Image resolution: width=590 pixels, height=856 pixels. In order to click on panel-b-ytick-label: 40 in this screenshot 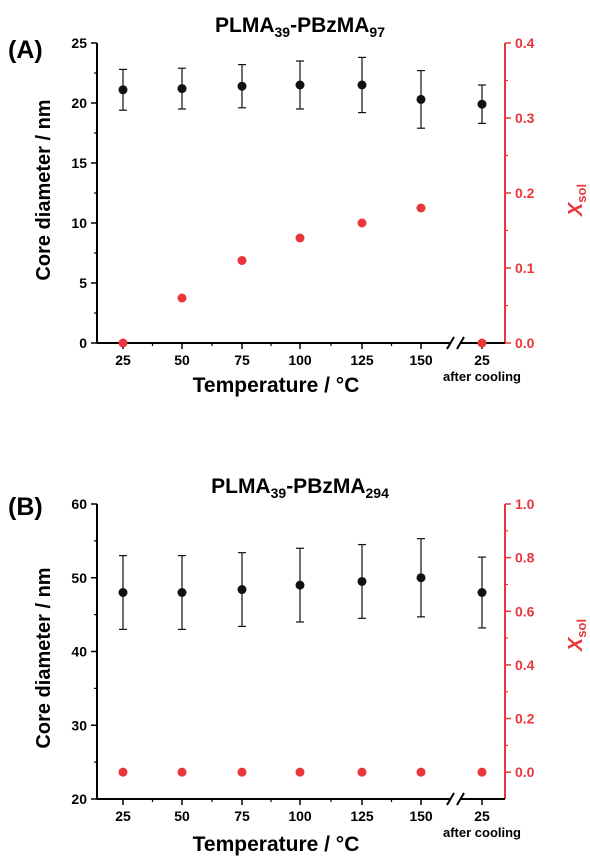, I will do `click(79, 652)`.